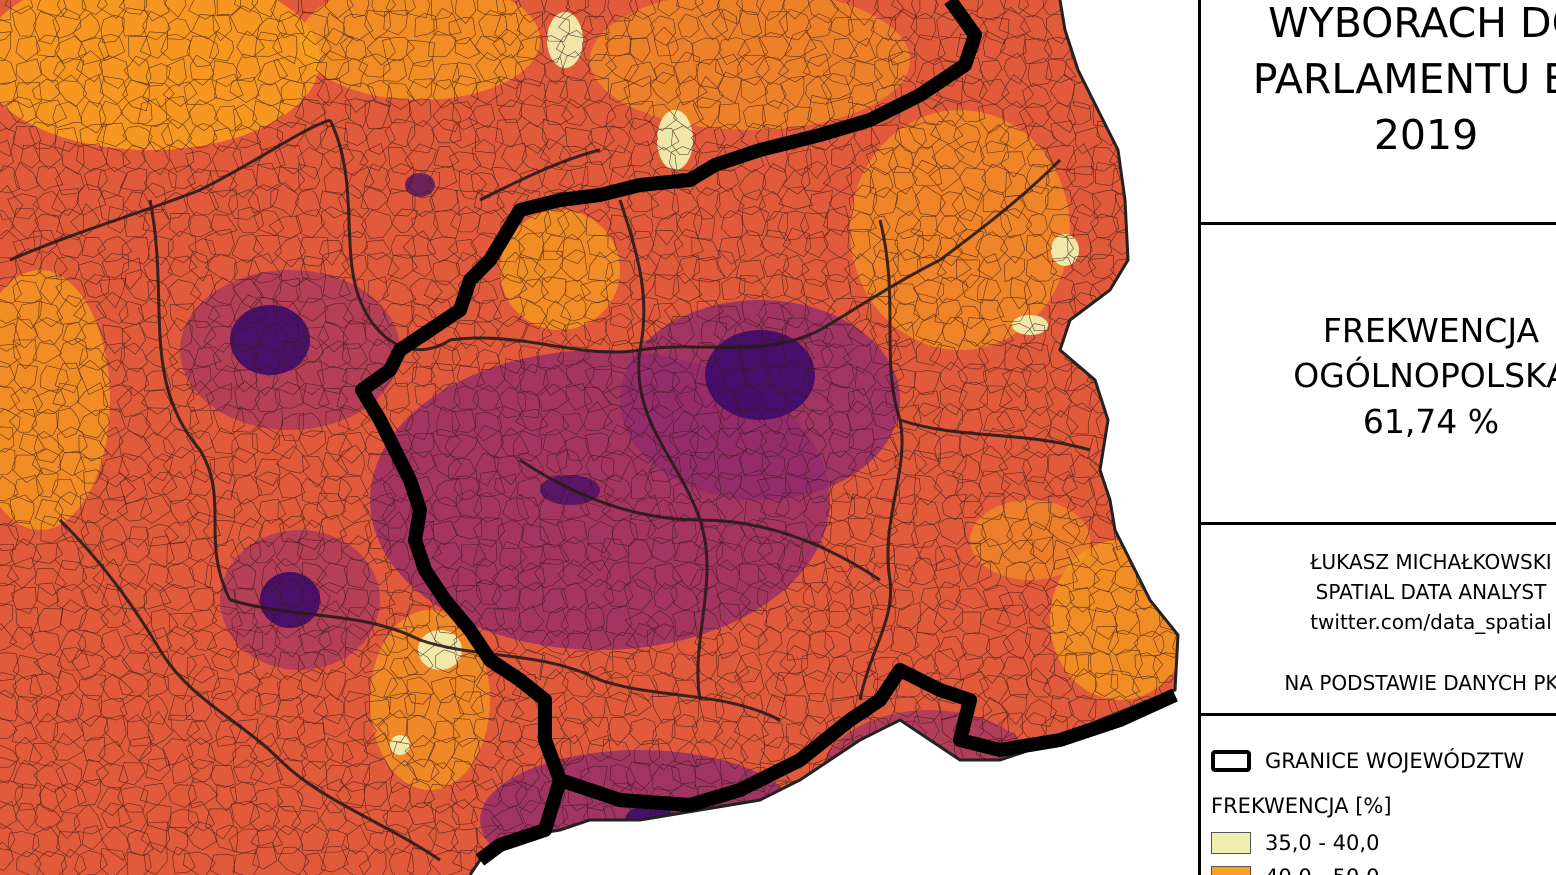 The width and height of the screenshot is (1556, 875). Describe the element at coordinates (1431, 622) in the screenshot. I see `author-link: twitter.com/data_spatial` at that location.